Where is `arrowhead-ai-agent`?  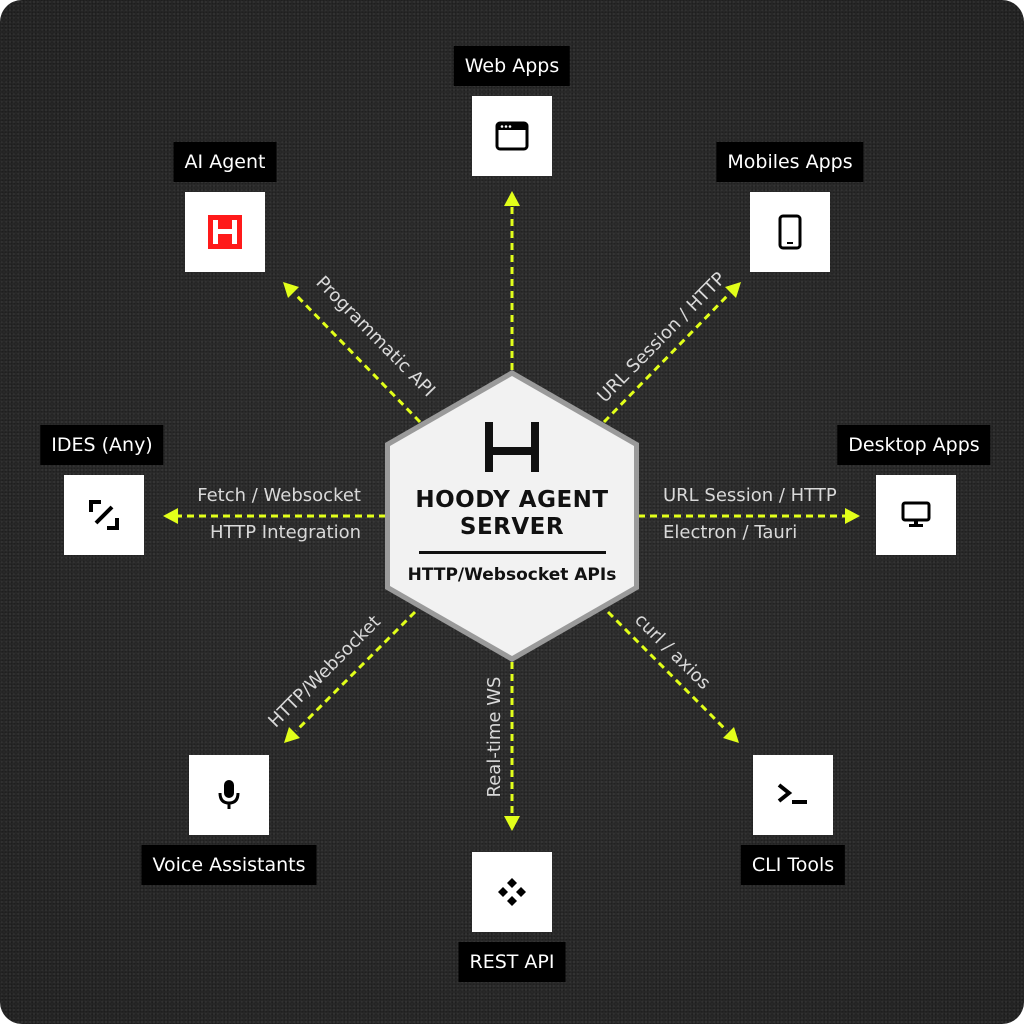 arrowhead-ai-agent is located at coordinates (291, 290).